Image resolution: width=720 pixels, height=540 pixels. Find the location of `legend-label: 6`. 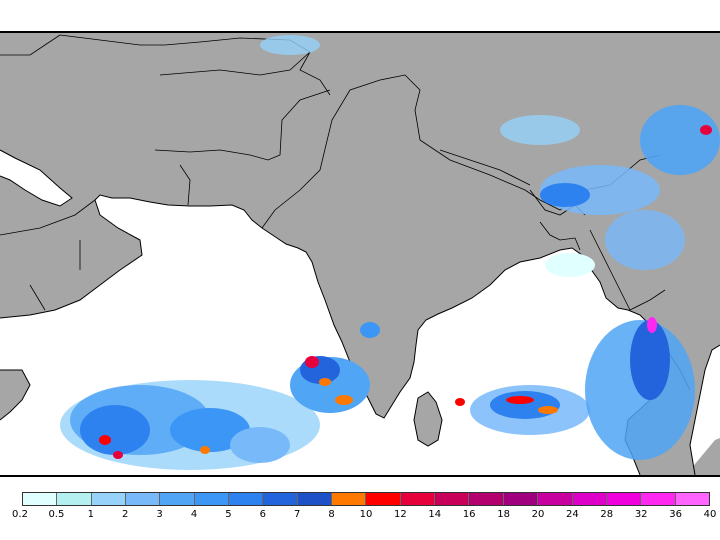

legend-label: 6 is located at coordinates (262, 514).